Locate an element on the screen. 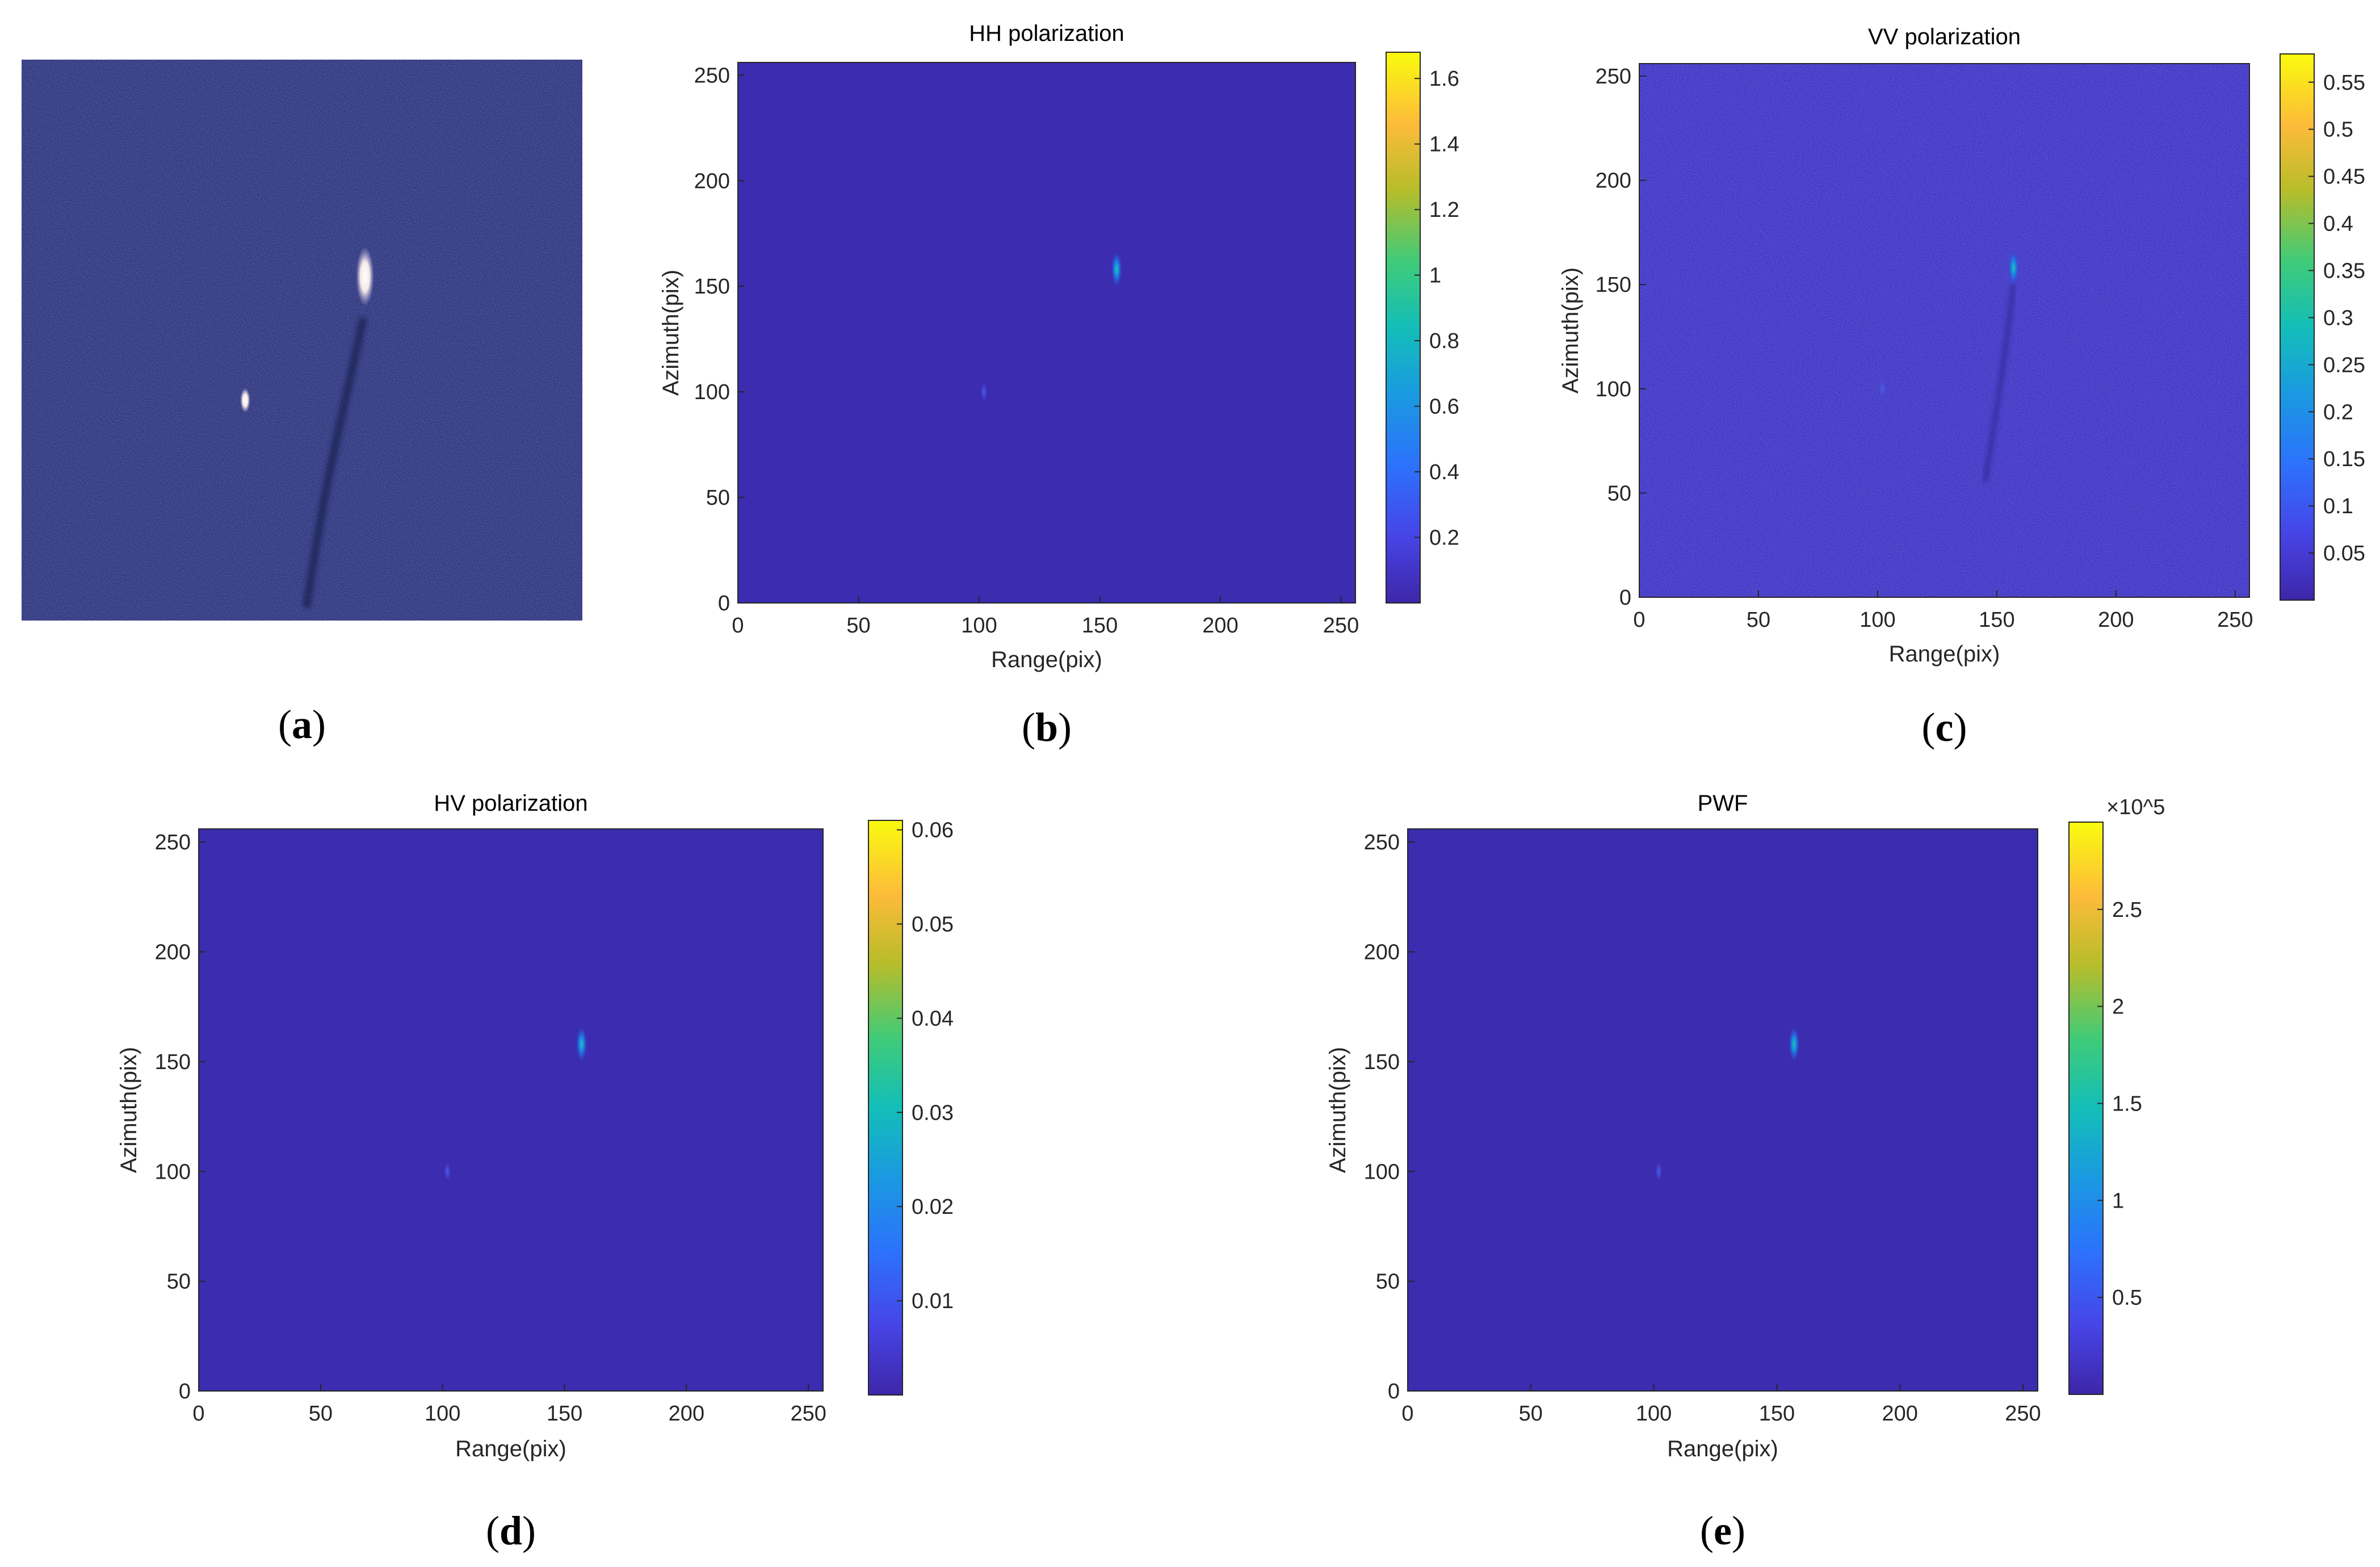 The height and width of the screenshot is (1567, 2380). x-tick-label-e-4: 200 is located at coordinates (1899, 1414).